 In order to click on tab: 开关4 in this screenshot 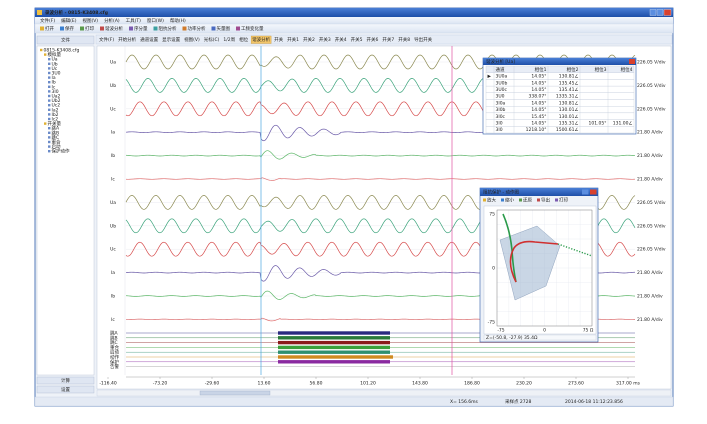, I will do `click(341, 39)`.